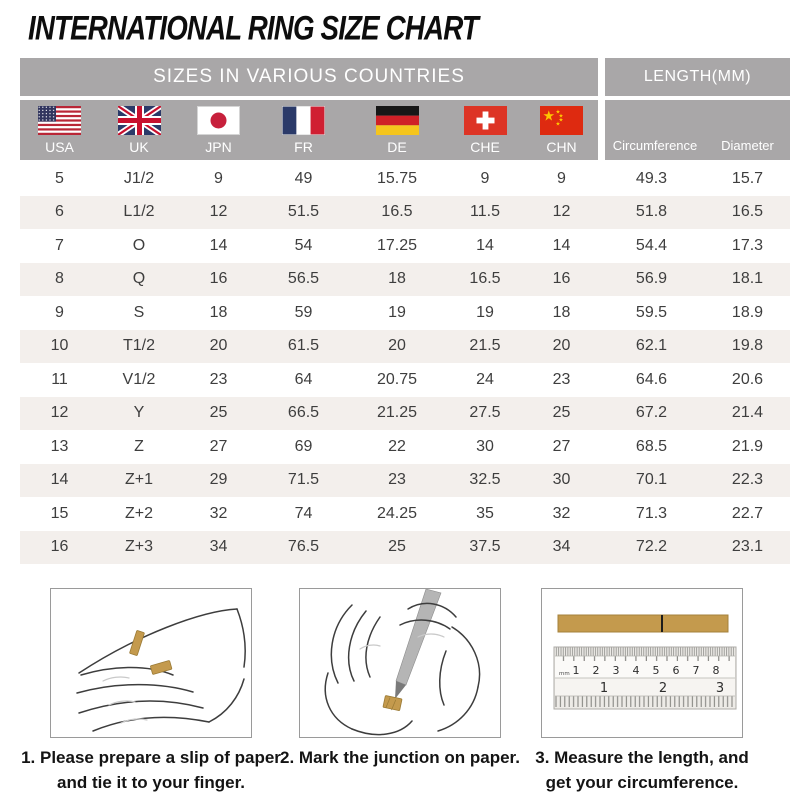 Image resolution: width=800 pixels, height=800 pixels. What do you see at coordinates (400, 663) in the screenshot?
I see `step2-illustration-box` at bounding box center [400, 663].